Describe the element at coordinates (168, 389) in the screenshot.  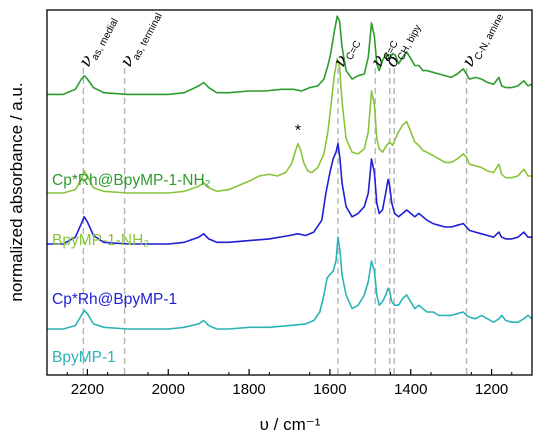
I see `x-tick-label: 2000` at that location.